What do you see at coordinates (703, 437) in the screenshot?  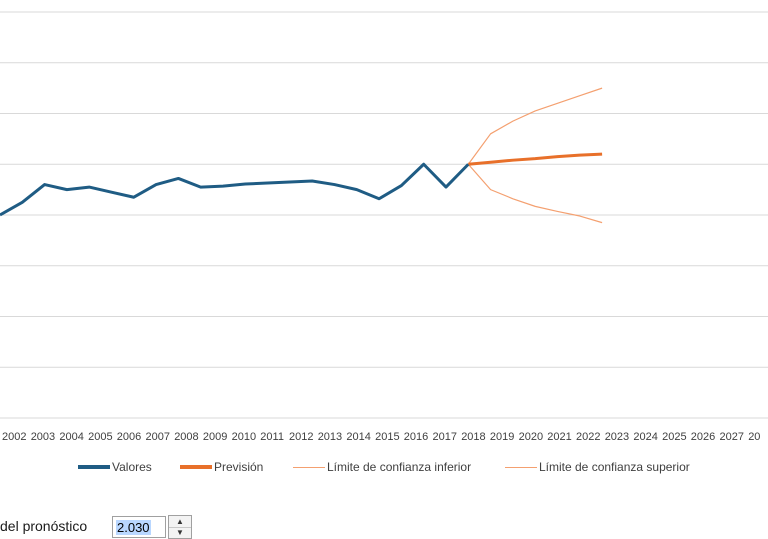 I see `x-tick-label: 2026` at bounding box center [703, 437].